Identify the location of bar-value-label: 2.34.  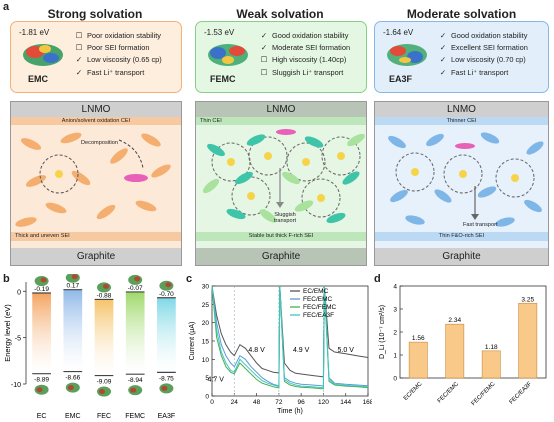
(454, 320).